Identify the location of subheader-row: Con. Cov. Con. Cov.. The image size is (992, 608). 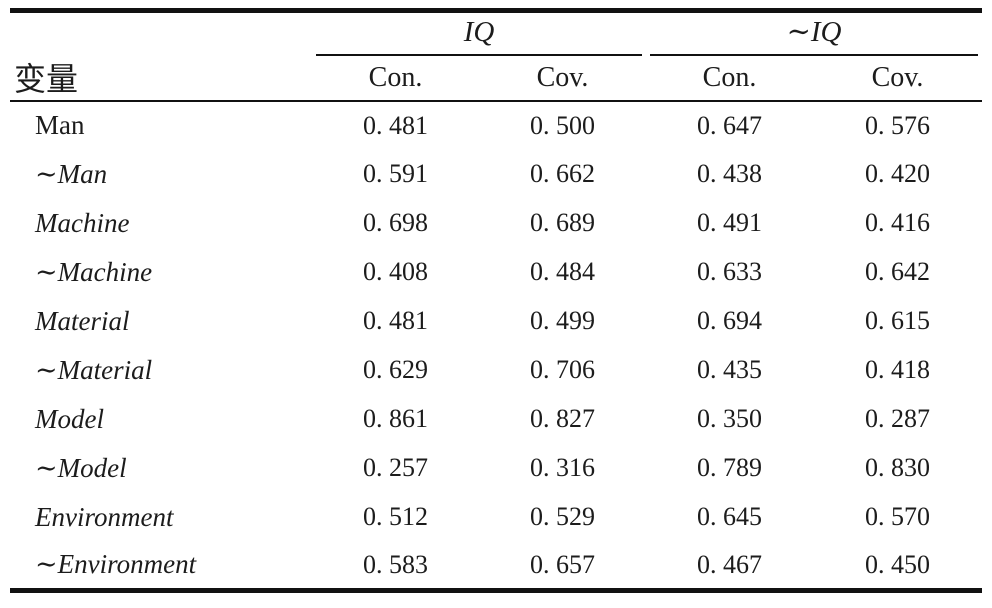
(496, 78).